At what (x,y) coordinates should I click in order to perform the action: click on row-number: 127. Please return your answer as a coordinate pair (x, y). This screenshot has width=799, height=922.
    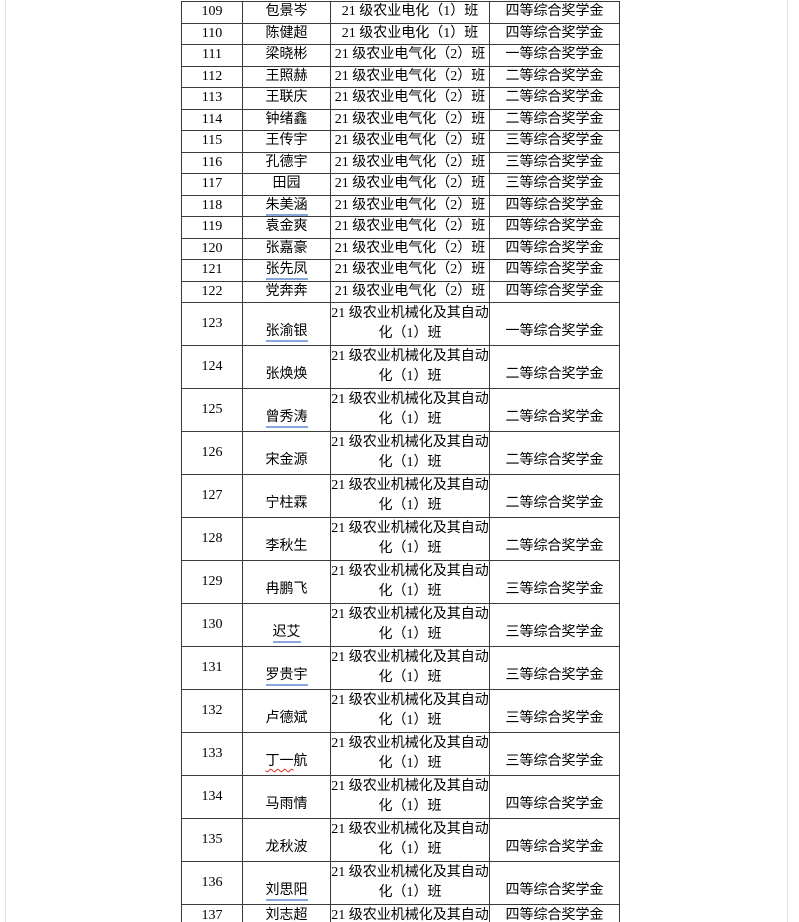
    Looking at the image, I should click on (212, 496).